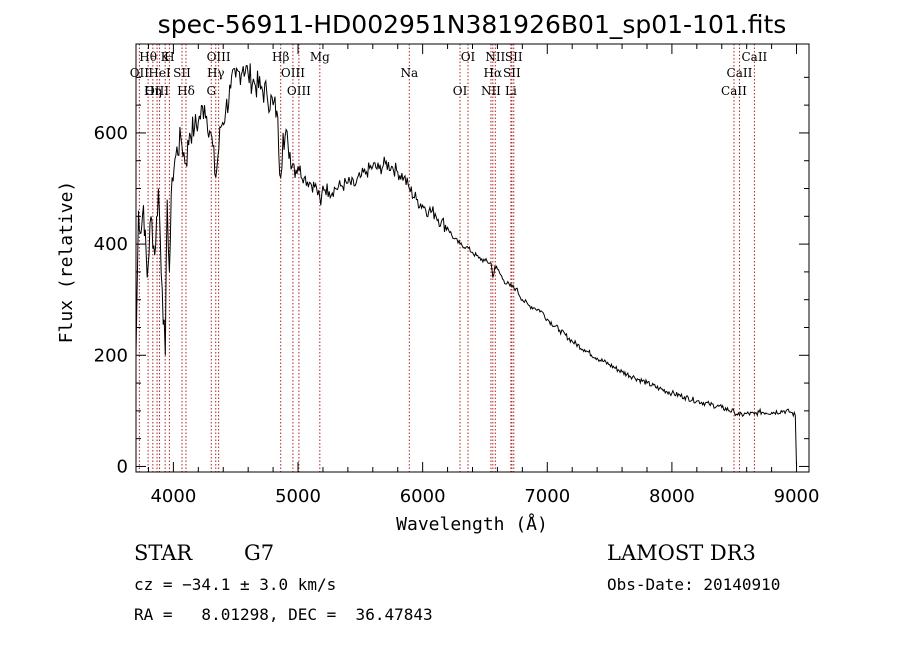 The image size is (900, 649). What do you see at coordinates (140, 73) in the screenshot?
I see `spectral-line-label: OII` at bounding box center [140, 73].